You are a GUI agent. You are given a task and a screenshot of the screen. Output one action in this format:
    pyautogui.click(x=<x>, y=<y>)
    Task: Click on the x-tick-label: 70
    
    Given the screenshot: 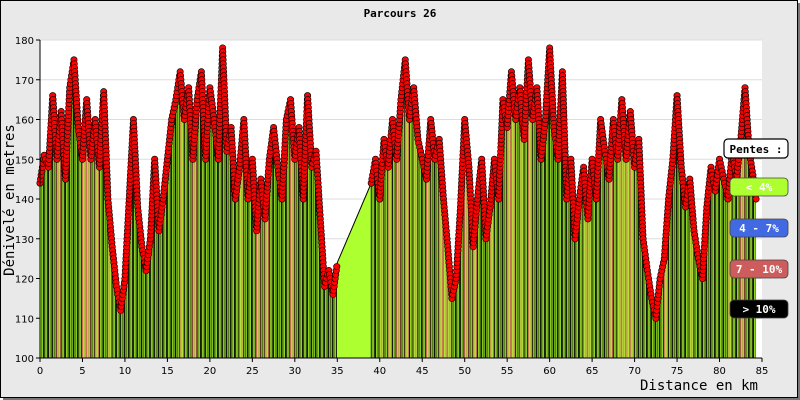 What is the action you would take?
    pyautogui.click(x=634, y=371)
    